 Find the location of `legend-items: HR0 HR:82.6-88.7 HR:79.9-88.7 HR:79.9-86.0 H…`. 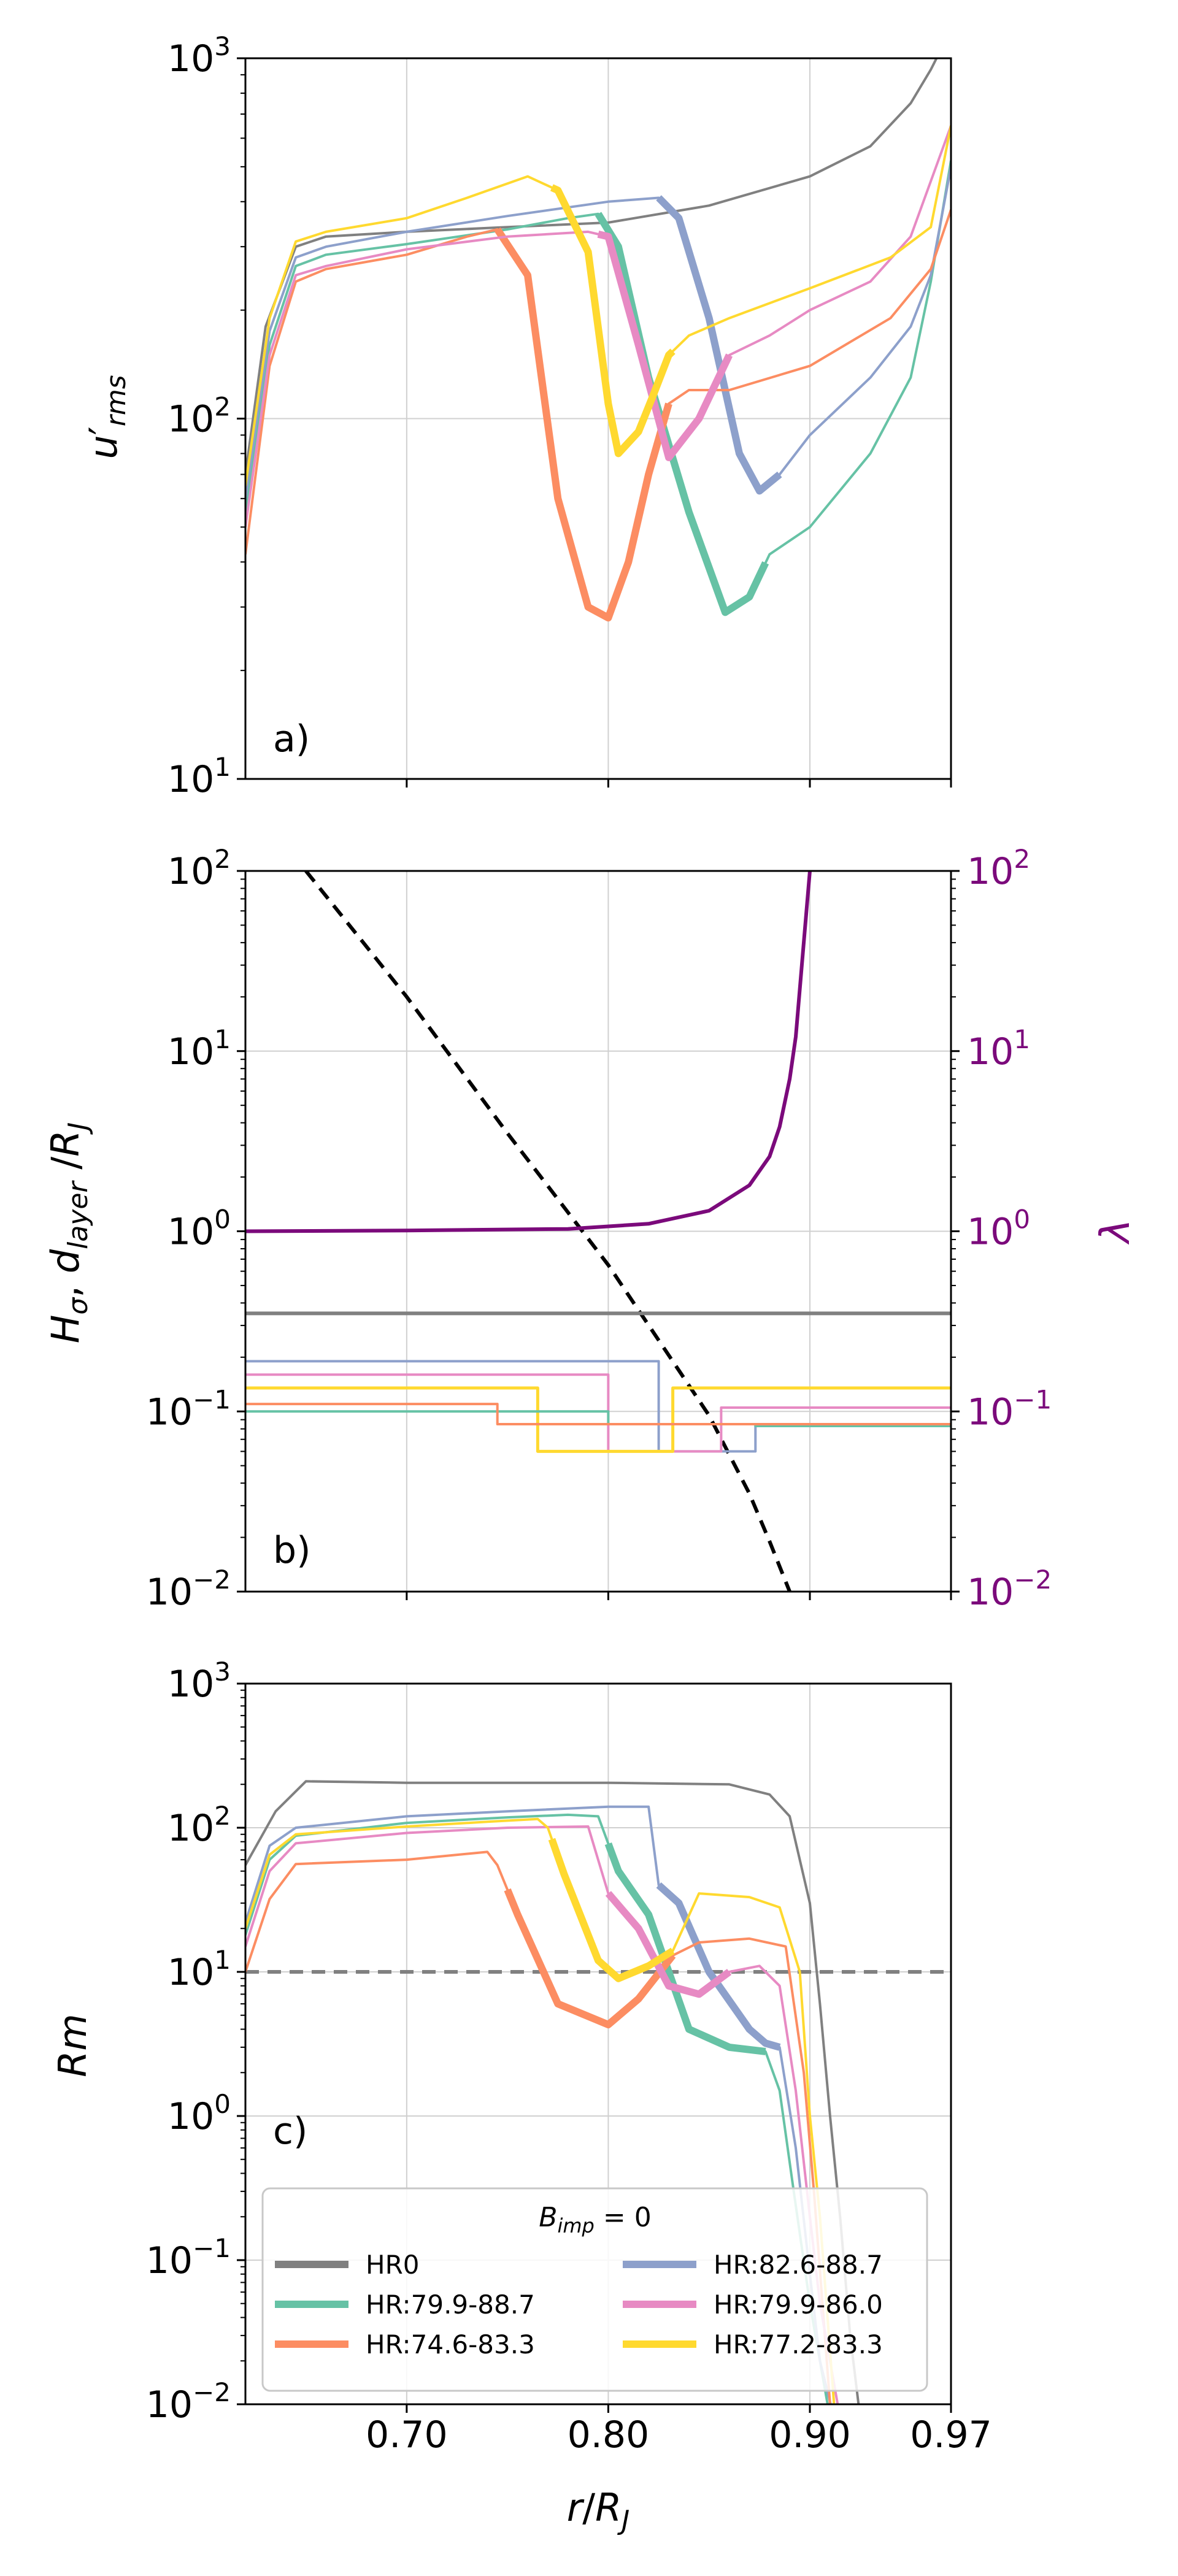

legend-items: HR0 HR:82.6-88.7 HR:79.9-88.7 HR:79.9-86.0 H… is located at coordinates (579, 2304).